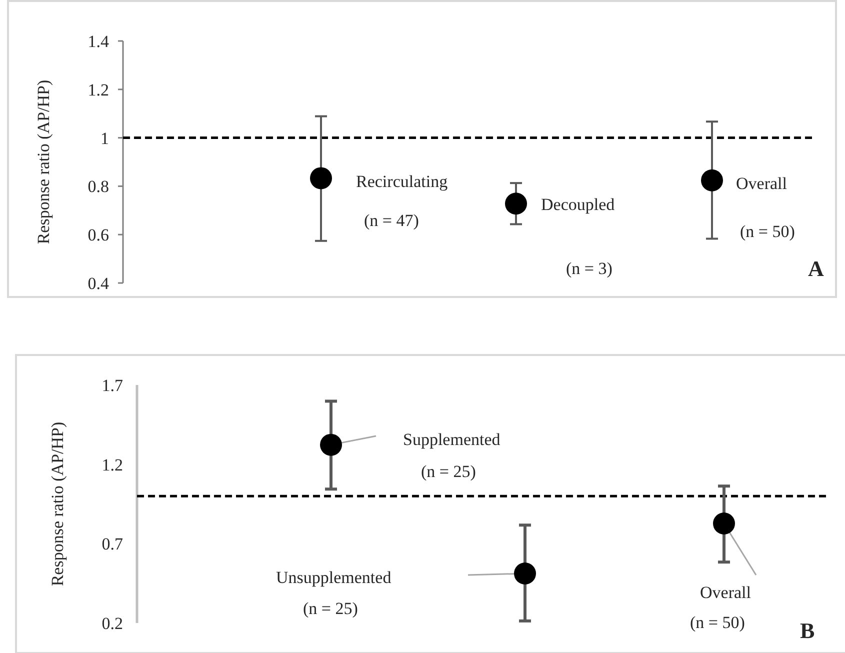  What do you see at coordinates (98, 186) in the screenshot?
I see `y-tick-label: 0.8` at bounding box center [98, 186].